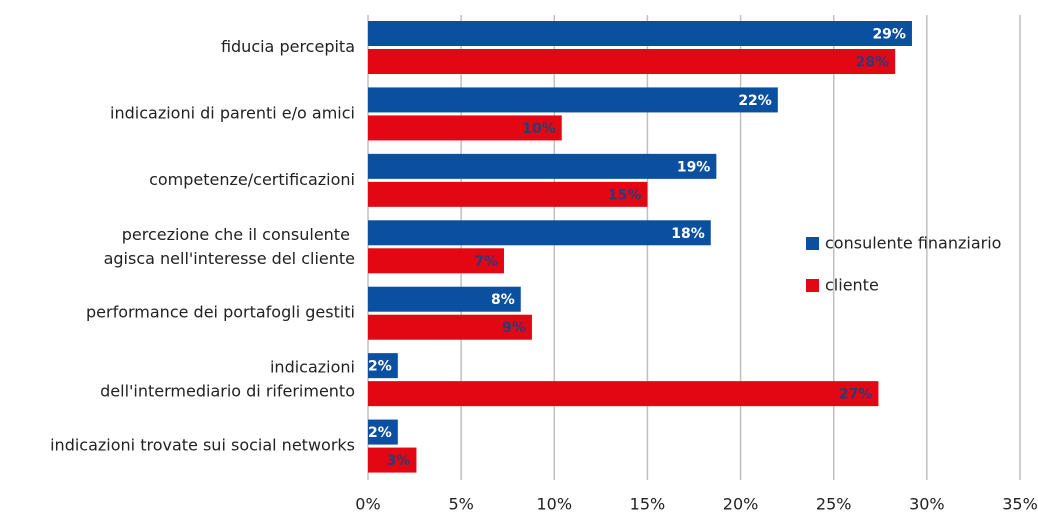 The height and width of the screenshot is (518, 1038). I want to click on x-tick-label: 0%, so click(367, 504).